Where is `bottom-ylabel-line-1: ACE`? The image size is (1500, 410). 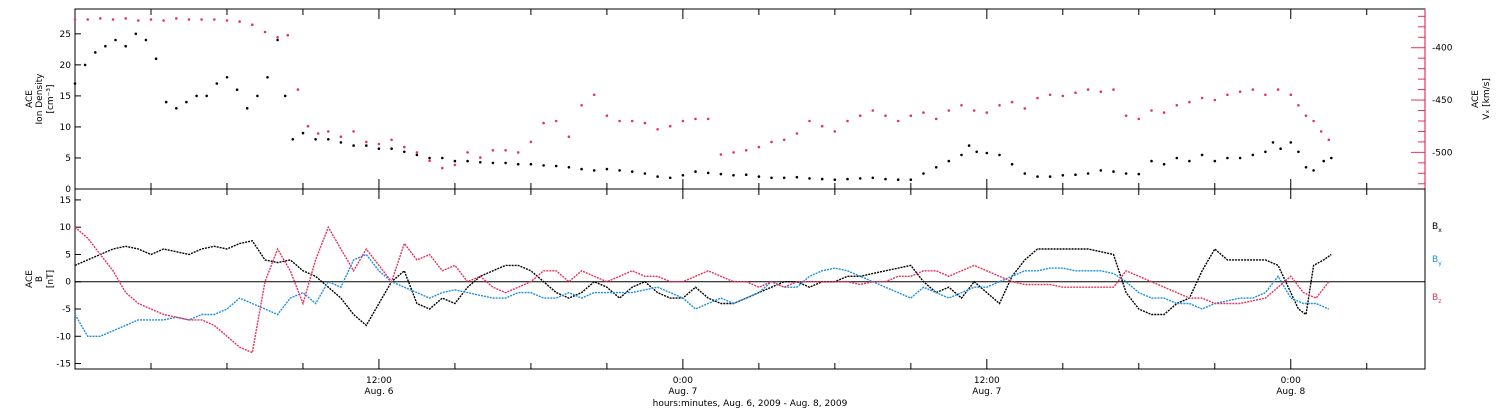 bottom-ylabel-line-1: ACE is located at coordinates (30, 279).